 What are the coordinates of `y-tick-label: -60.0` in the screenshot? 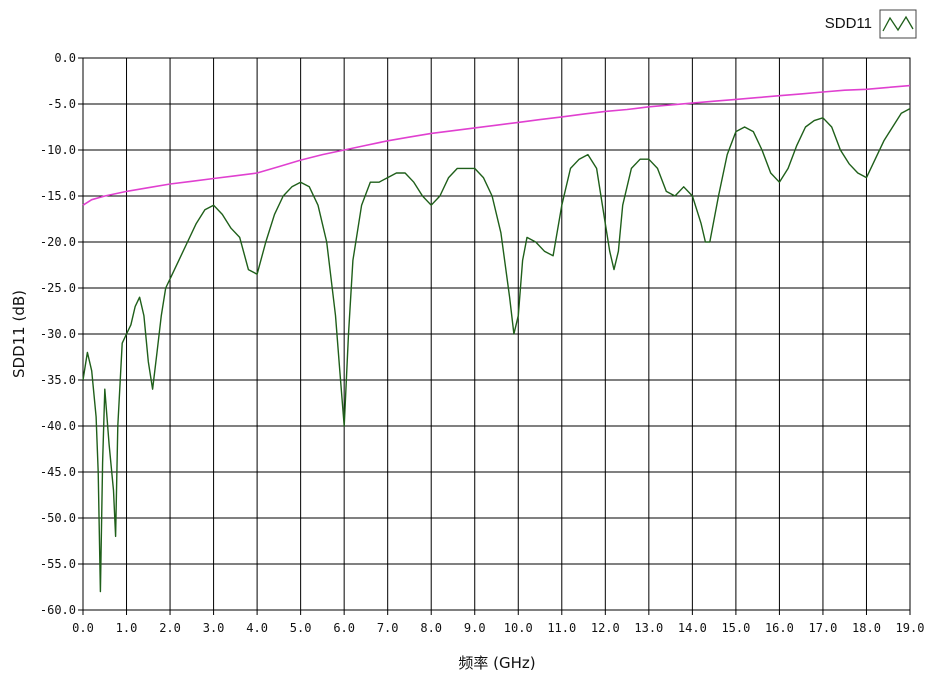 It's located at (58, 610).